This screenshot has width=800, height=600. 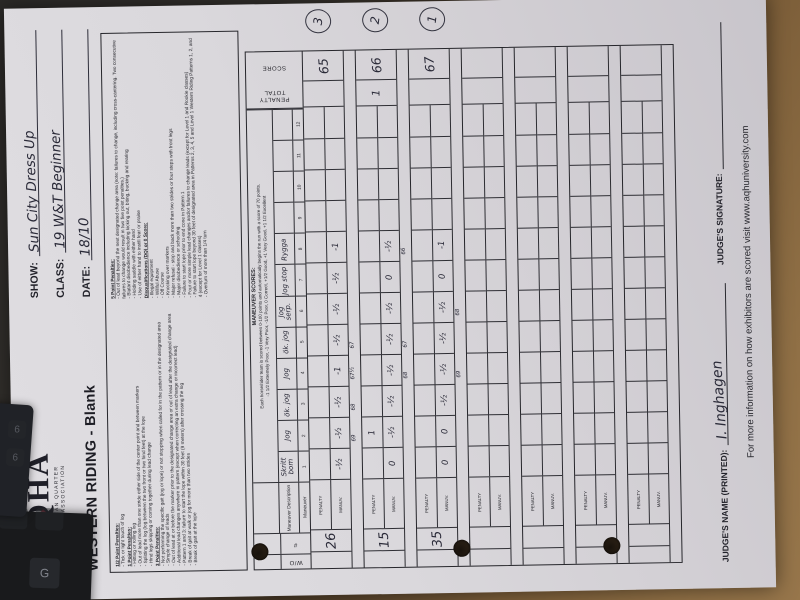 I want to click on row-label-column-header: Maneuver Description Maneuver, so click(x=282, y=507).